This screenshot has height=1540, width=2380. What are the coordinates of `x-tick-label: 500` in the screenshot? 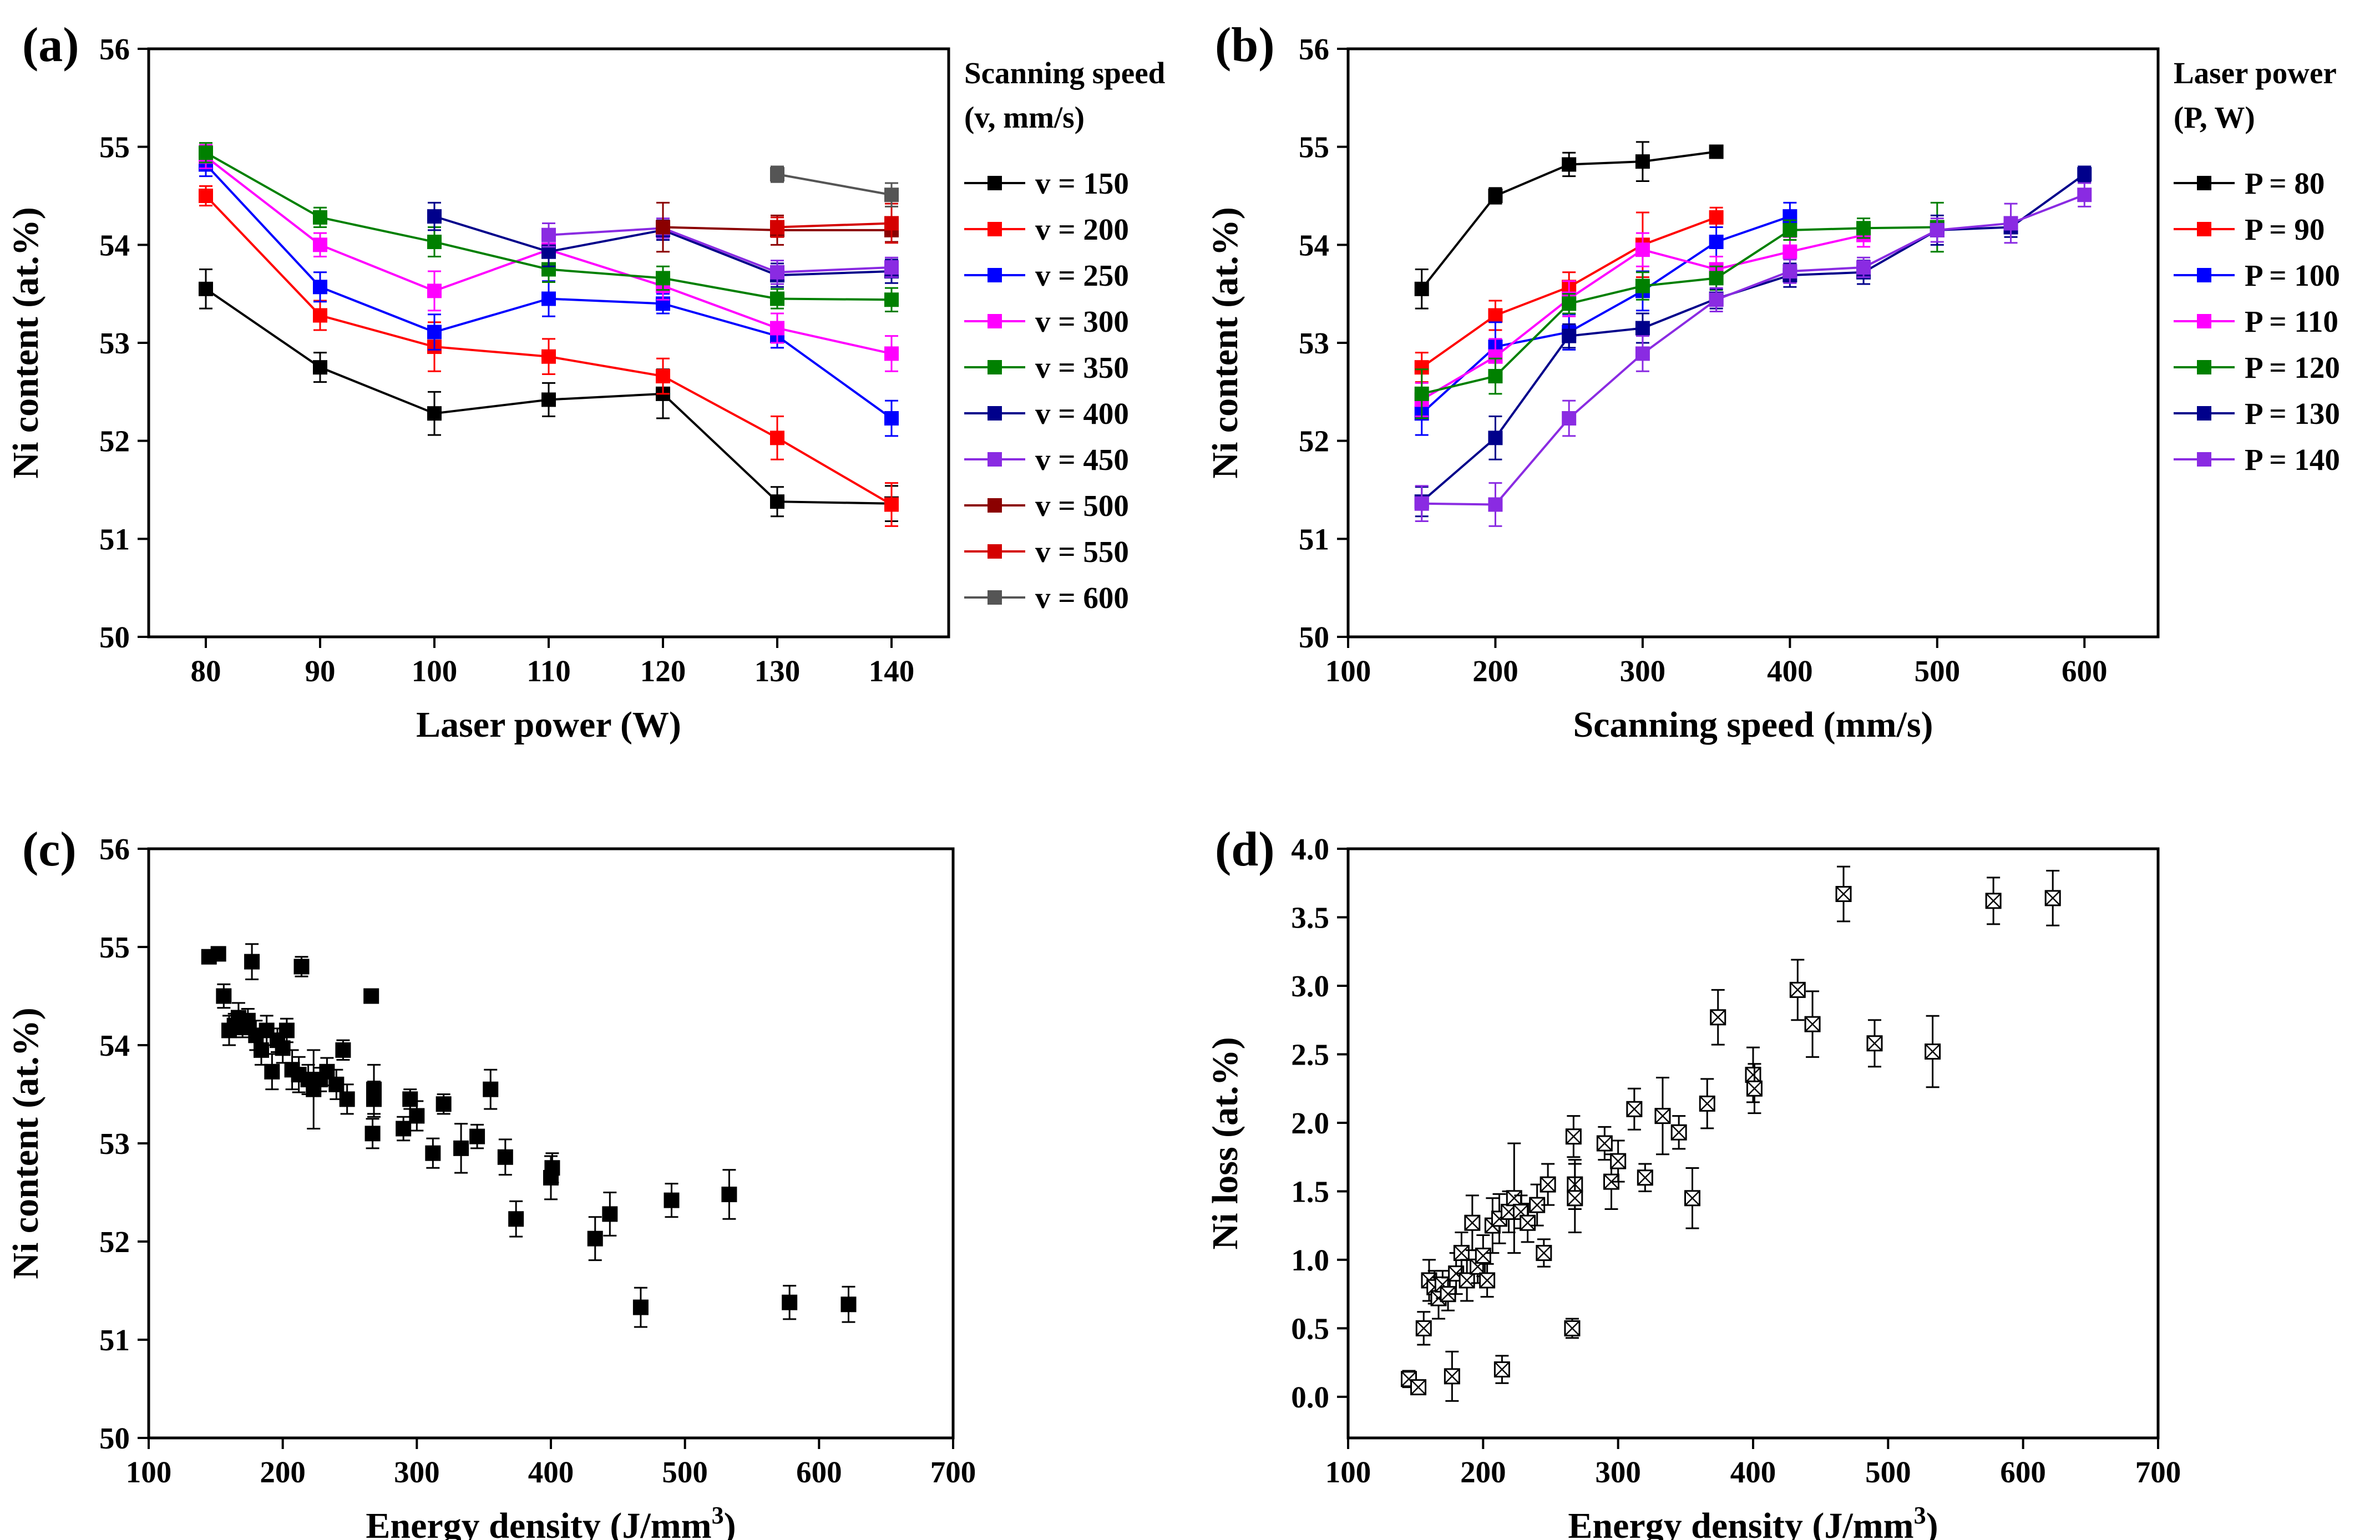 It's located at (1888, 1472).